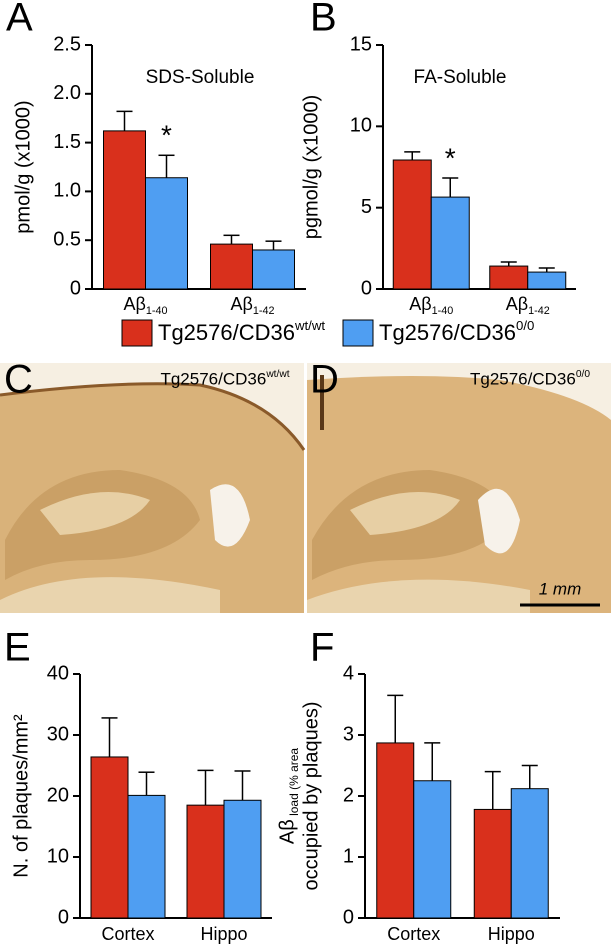 This screenshot has height=947, width=611. I want to click on y-tick-label: 2.5, so click(67, 44).